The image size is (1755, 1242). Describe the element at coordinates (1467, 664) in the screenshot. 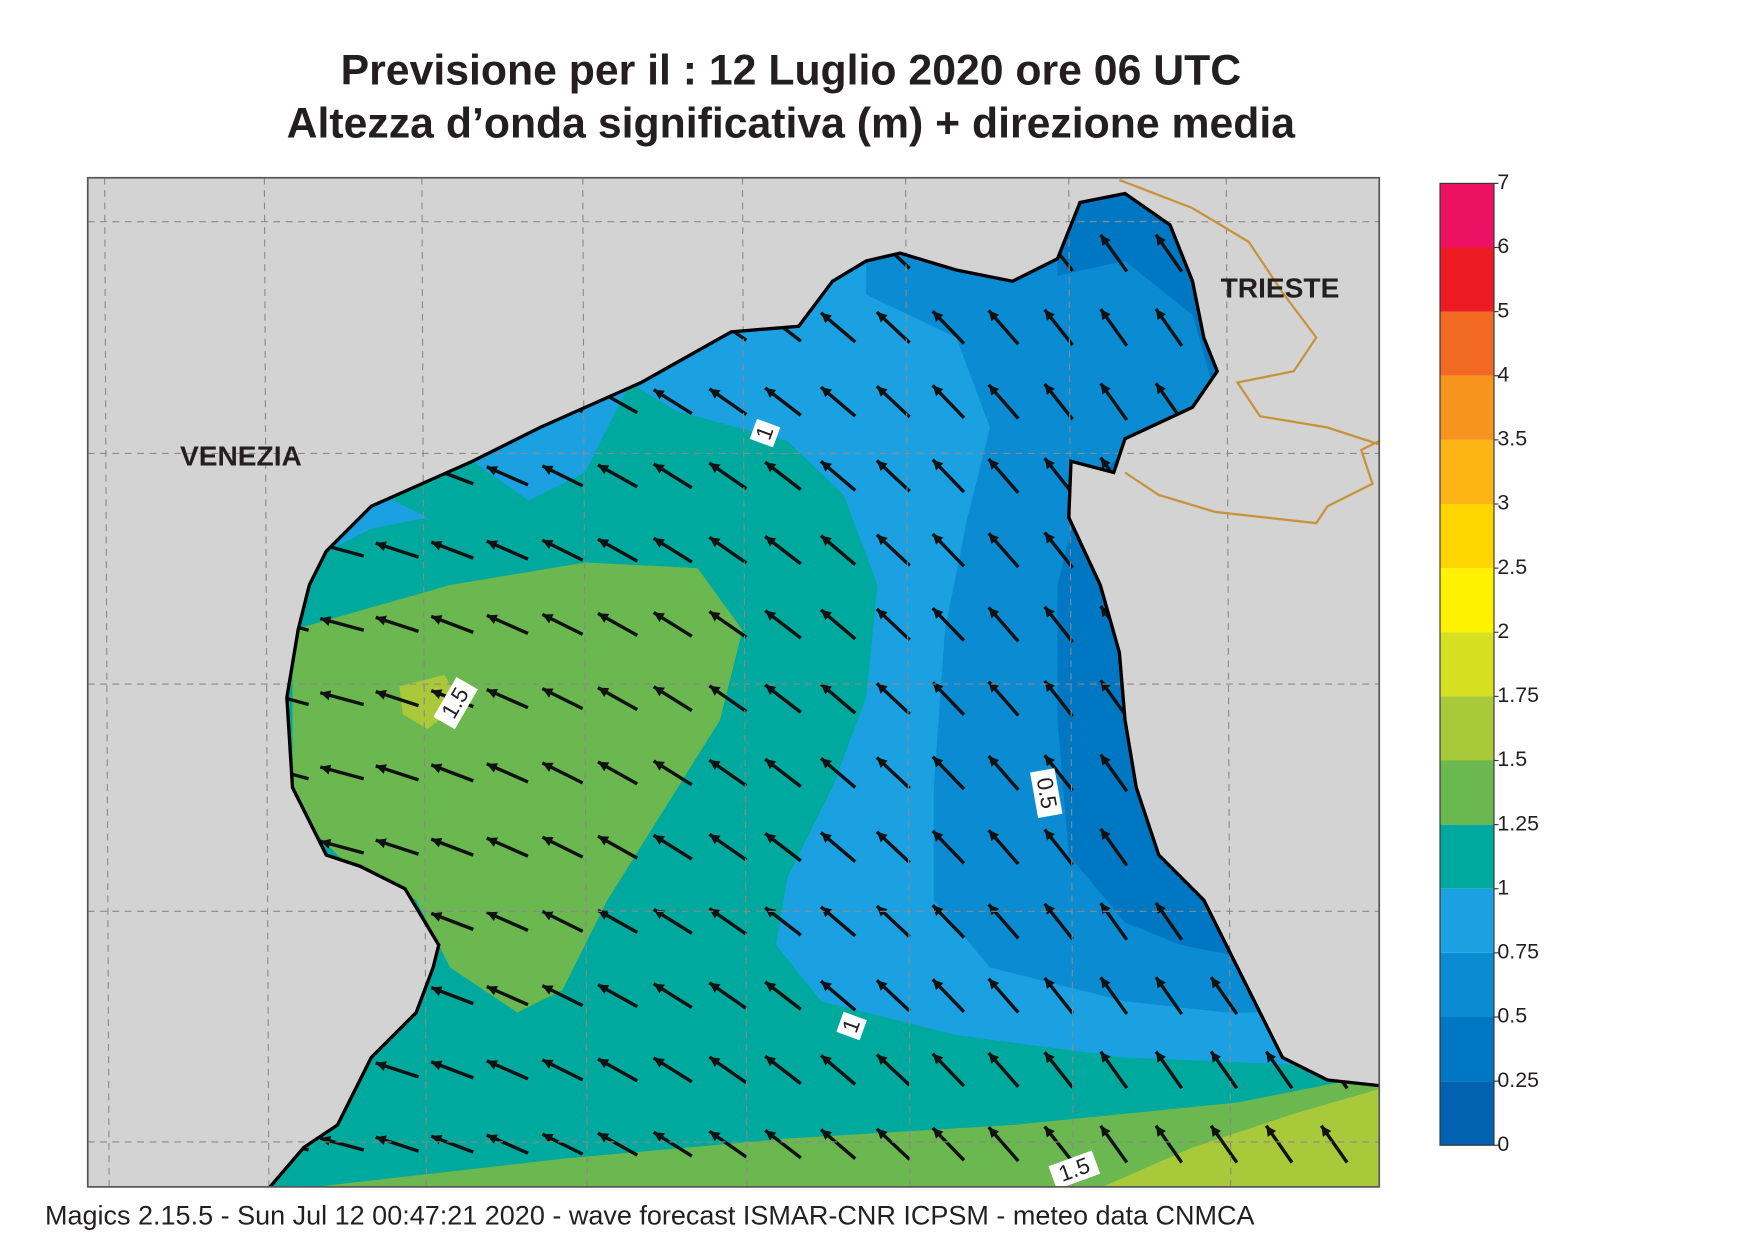

I see `colorbar-frame` at that location.